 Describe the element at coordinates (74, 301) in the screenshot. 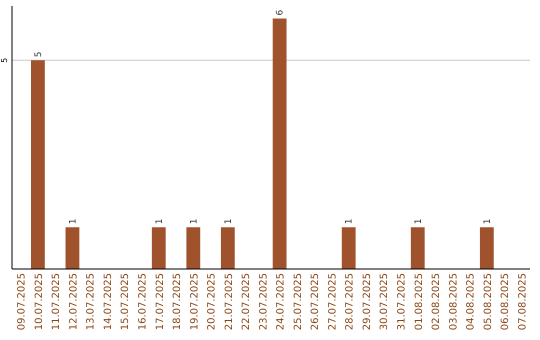

I see `x-tick-label: 12.07.2025` at that location.